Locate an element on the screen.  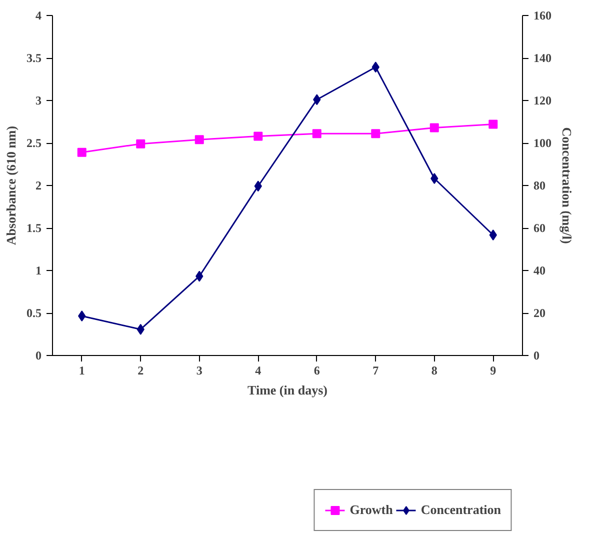
y2-axis-title: Concentration (mg/l) is located at coordinates (567, 185).